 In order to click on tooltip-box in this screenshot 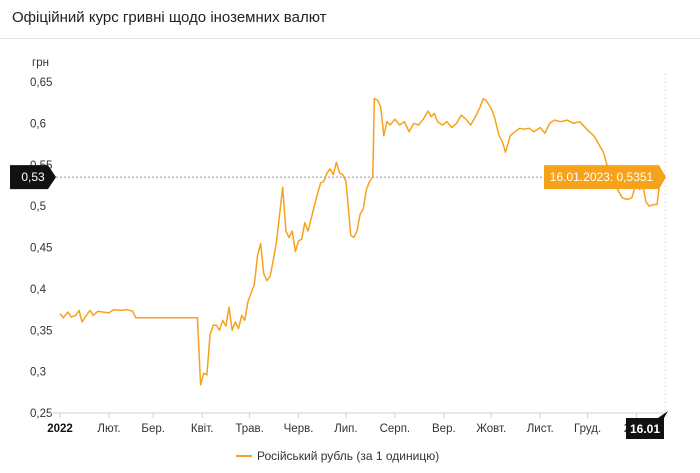, I will do `click(605, 177)`.